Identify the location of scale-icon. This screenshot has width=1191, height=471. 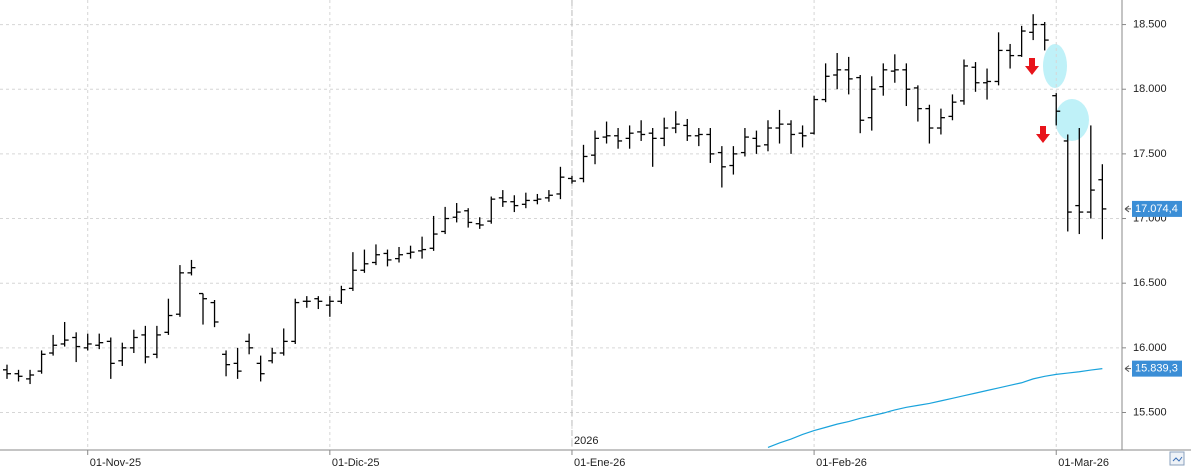
(1177, 459).